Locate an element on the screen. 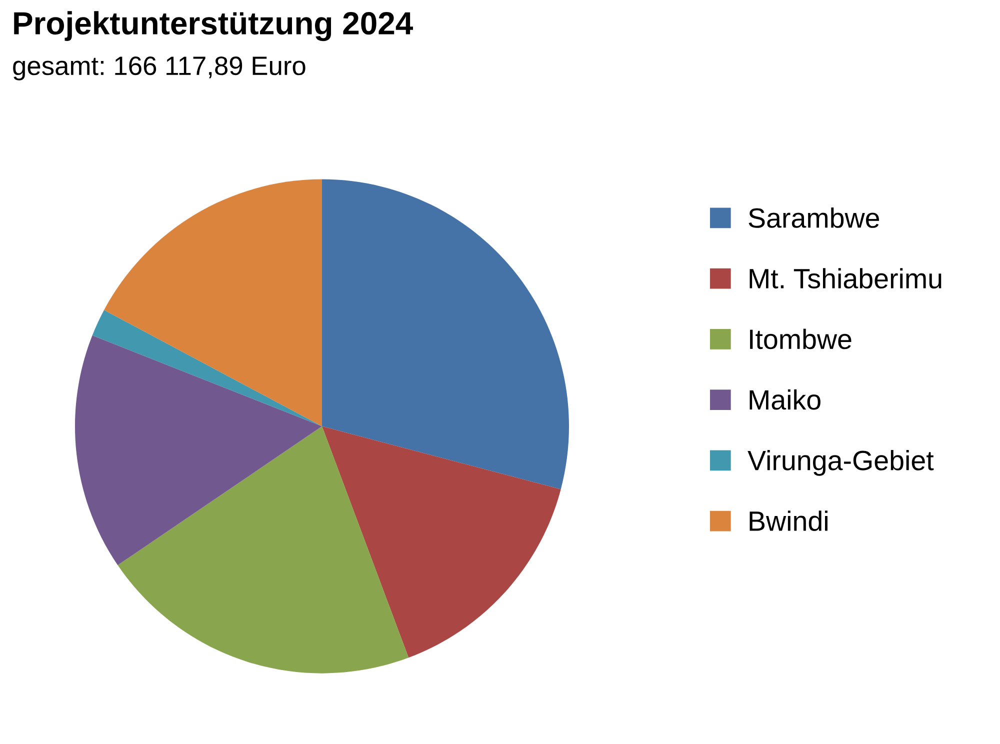 The height and width of the screenshot is (744, 1000). legend-label: Maiko is located at coordinates (785, 399).